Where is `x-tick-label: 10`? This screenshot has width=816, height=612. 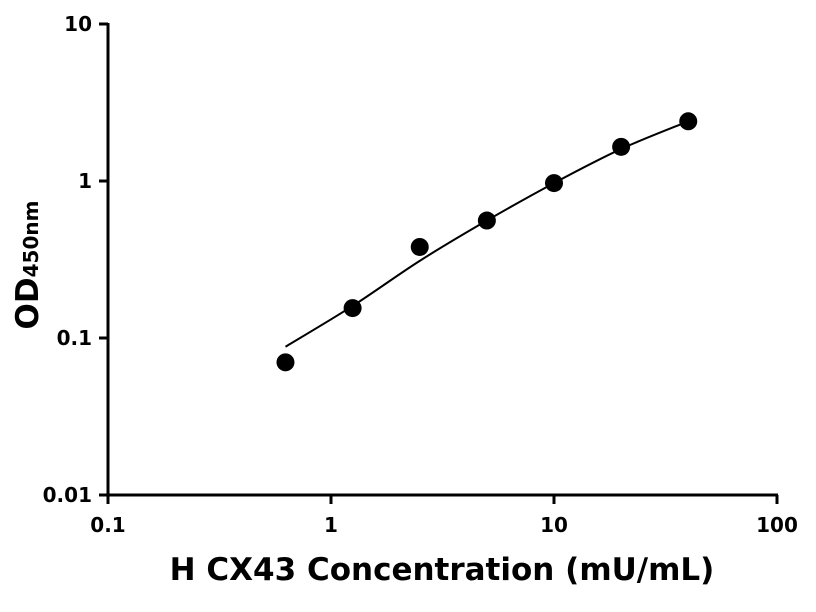 x-tick-label: 10 is located at coordinates (554, 525).